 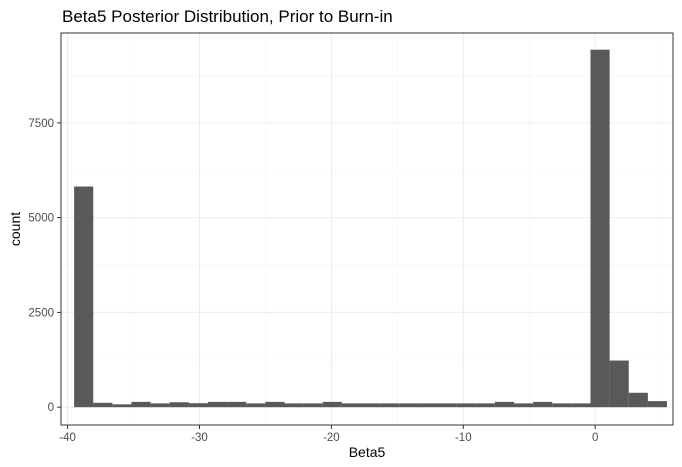 I want to click on x-tick-label: -40, so click(x=67, y=438).